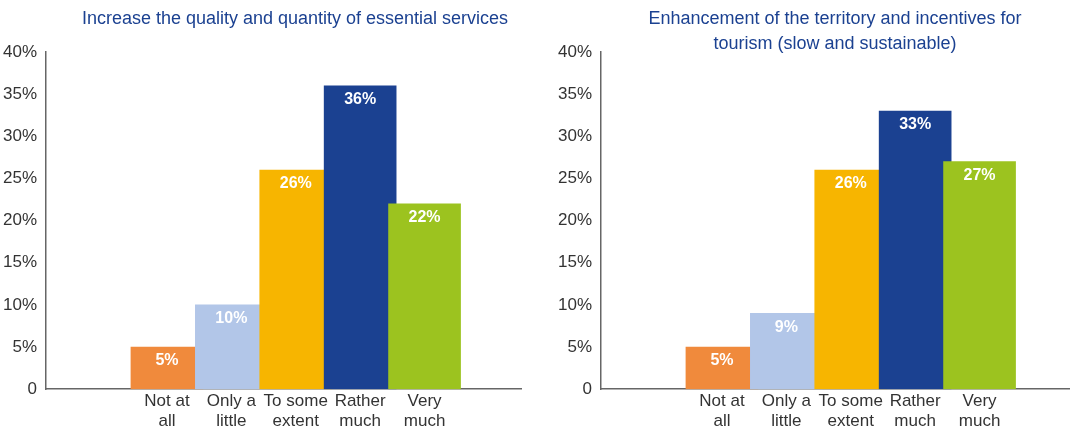  Describe the element at coordinates (231, 318) in the screenshot. I see `data-label: 10%` at that location.